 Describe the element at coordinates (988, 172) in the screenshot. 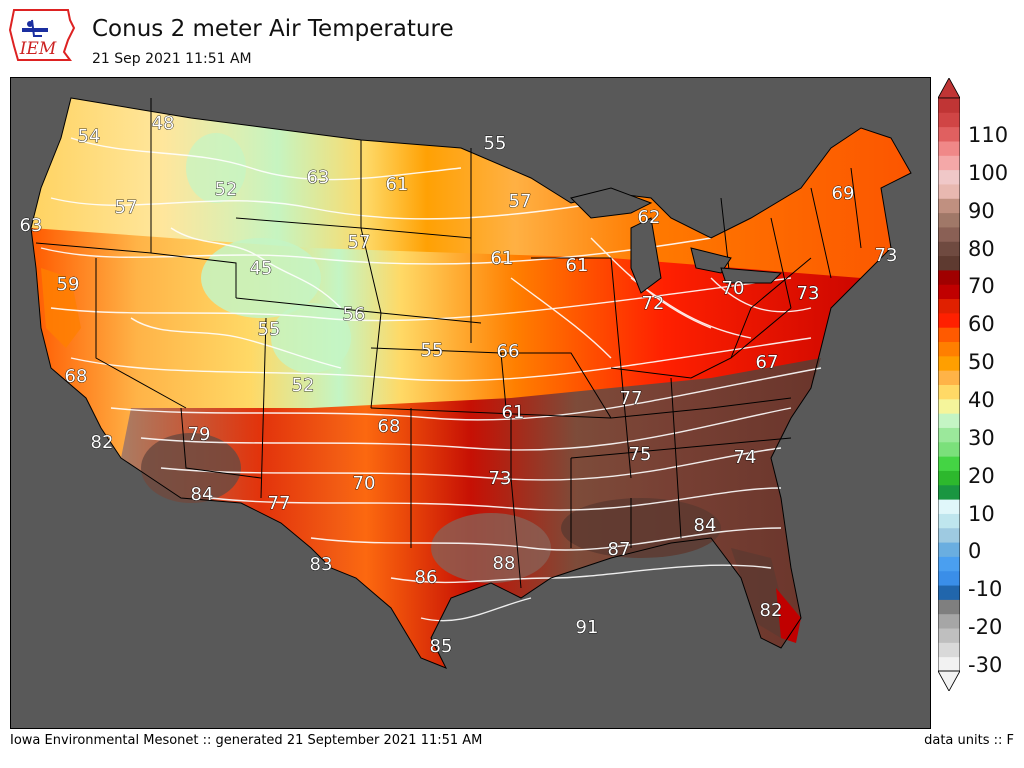

I see `colorbar-tick-label: 100` at that location.